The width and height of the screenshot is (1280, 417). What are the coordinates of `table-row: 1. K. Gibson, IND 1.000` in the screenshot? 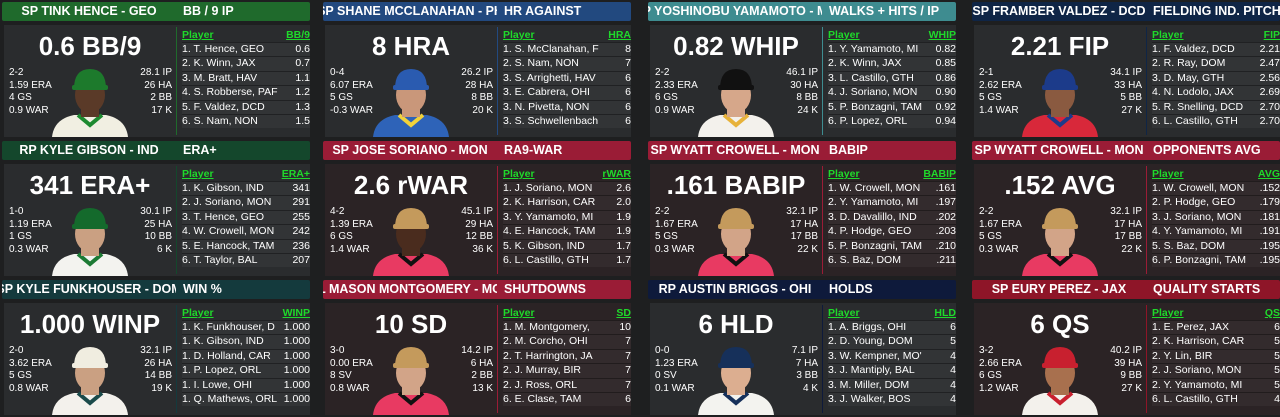 It's located at (246, 341).